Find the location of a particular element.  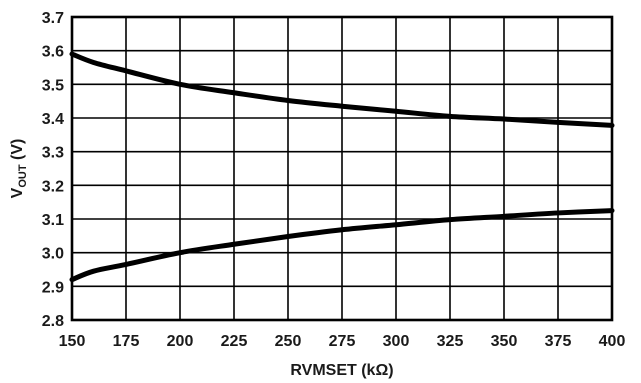

y-tick-label: 2.9 is located at coordinates (53, 287).